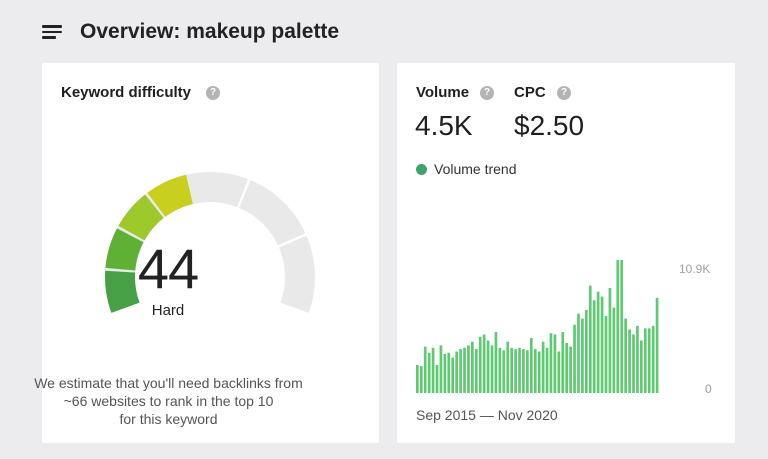 The width and height of the screenshot is (768, 459). Describe the element at coordinates (549, 125) in the screenshot. I see `cpc-value: $2.50` at that location.